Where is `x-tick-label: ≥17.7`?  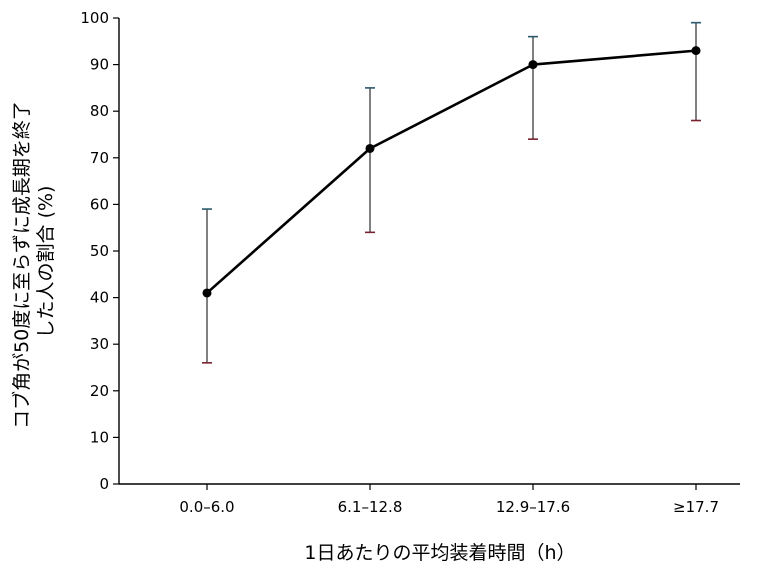
x-tick-label: ≥17.7 is located at coordinates (696, 507).